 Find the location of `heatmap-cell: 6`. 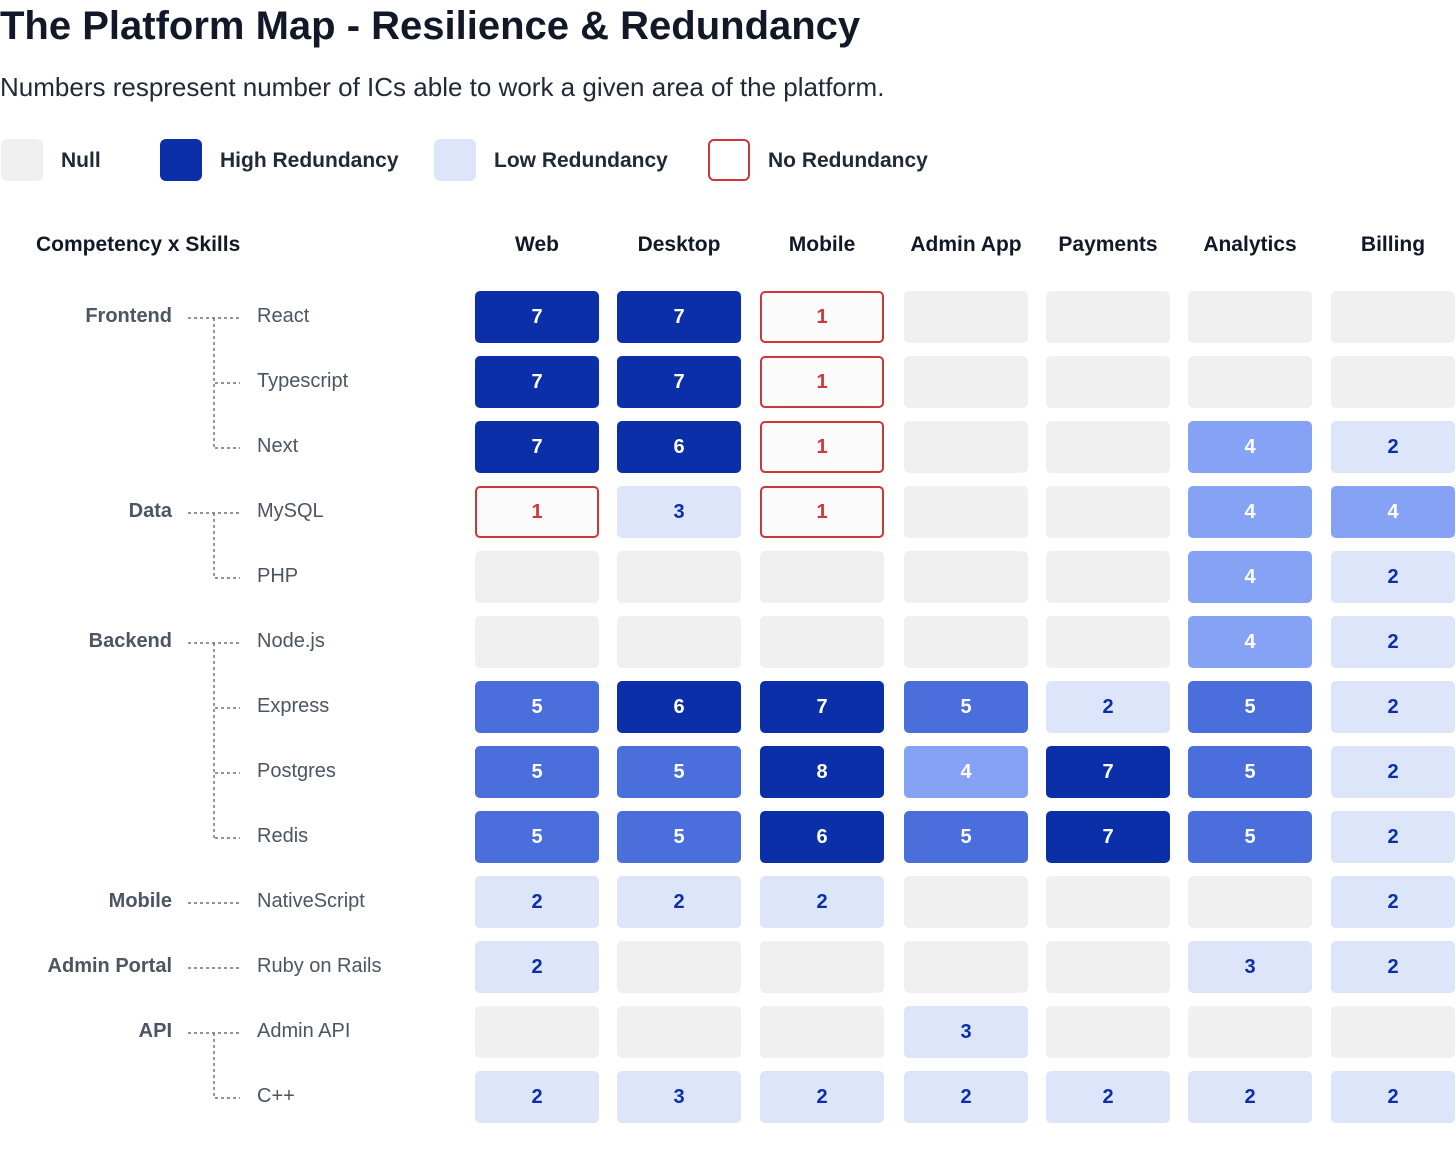

heatmap-cell: 6 is located at coordinates (679, 707).